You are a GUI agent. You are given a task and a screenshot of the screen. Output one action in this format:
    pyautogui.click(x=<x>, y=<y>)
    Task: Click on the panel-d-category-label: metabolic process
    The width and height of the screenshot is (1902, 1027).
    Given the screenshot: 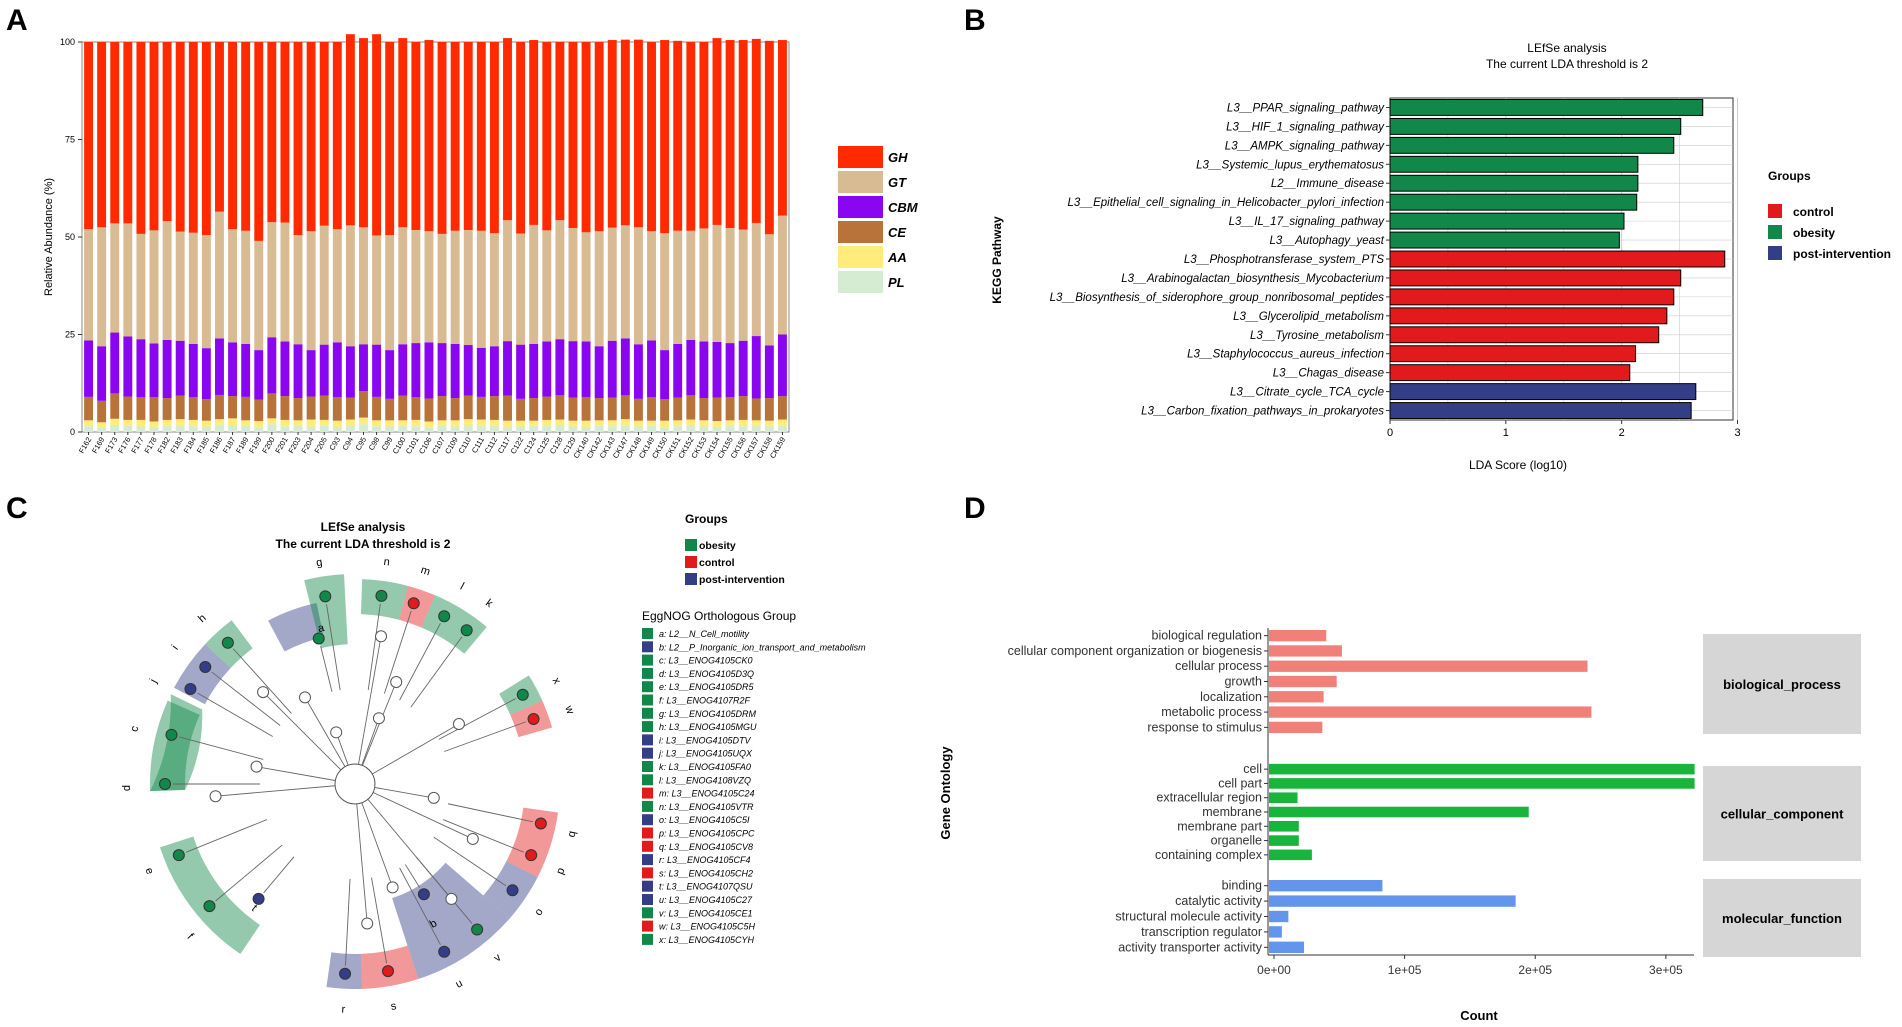 What is the action you would take?
    pyautogui.click(x=1211, y=712)
    